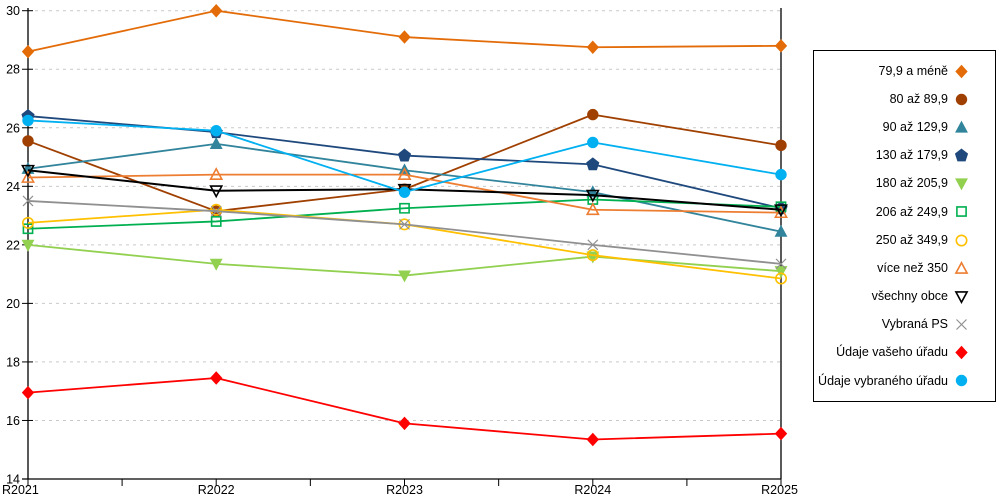 The width and height of the screenshot is (1000, 500). What do you see at coordinates (13, 11) in the screenshot?
I see `y-axis-tick-label: 30` at bounding box center [13, 11].